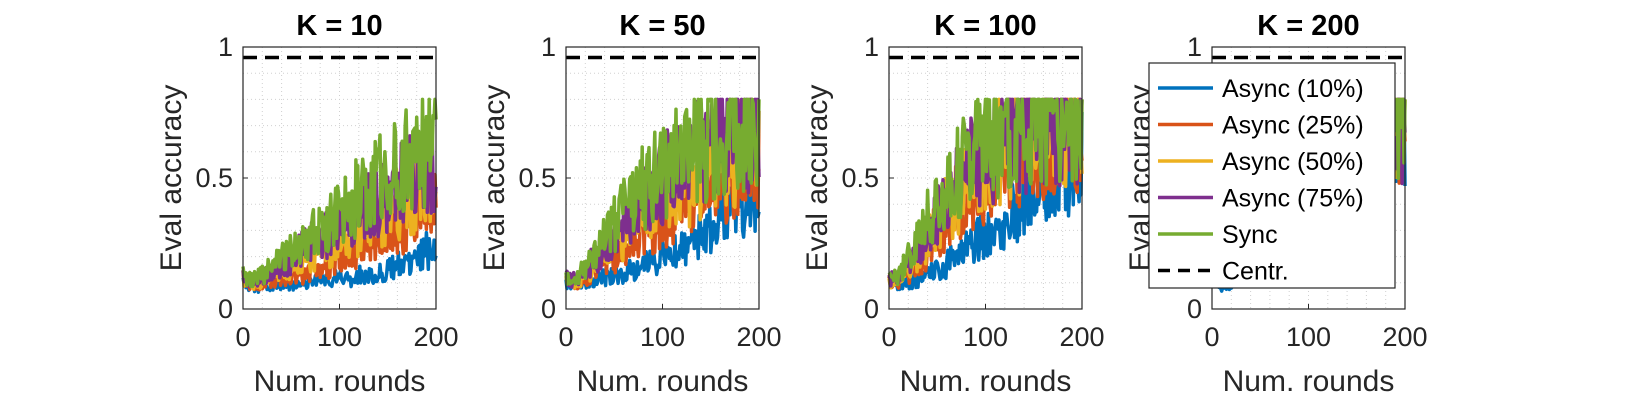 This screenshot has width=1625, height=417. Describe the element at coordinates (339, 26) in the screenshot. I see `panel-title: K = 10` at that location.